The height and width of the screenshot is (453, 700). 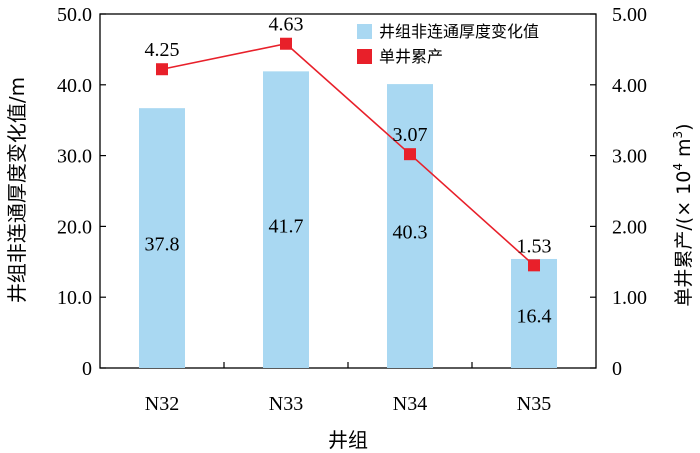 I want to click on right-axis: 0 1.00 2.00 3.00 4.00 5.00, so click(x=618, y=192).